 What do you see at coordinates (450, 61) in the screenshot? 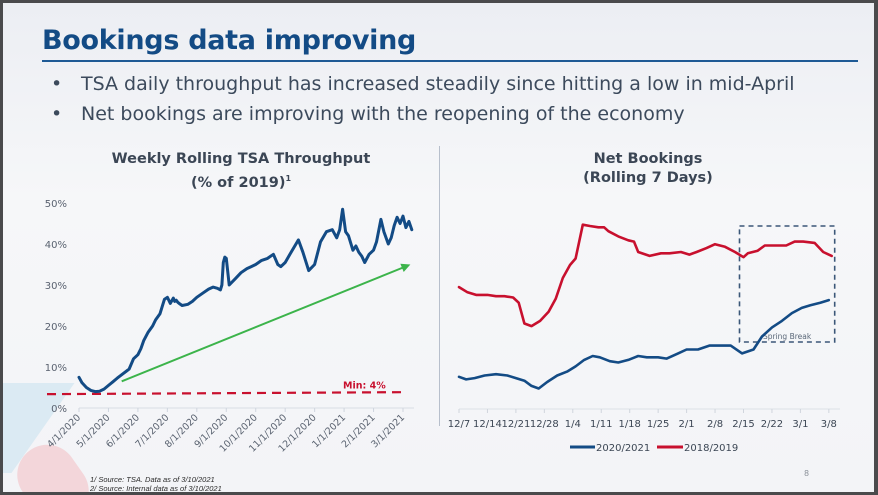
I see `title-underline` at bounding box center [450, 61].